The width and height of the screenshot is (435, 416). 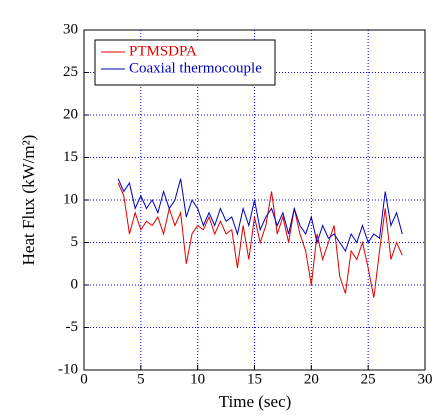 What do you see at coordinates (75, 242) in the screenshot?
I see `y-tick-label: 5` at bounding box center [75, 242].